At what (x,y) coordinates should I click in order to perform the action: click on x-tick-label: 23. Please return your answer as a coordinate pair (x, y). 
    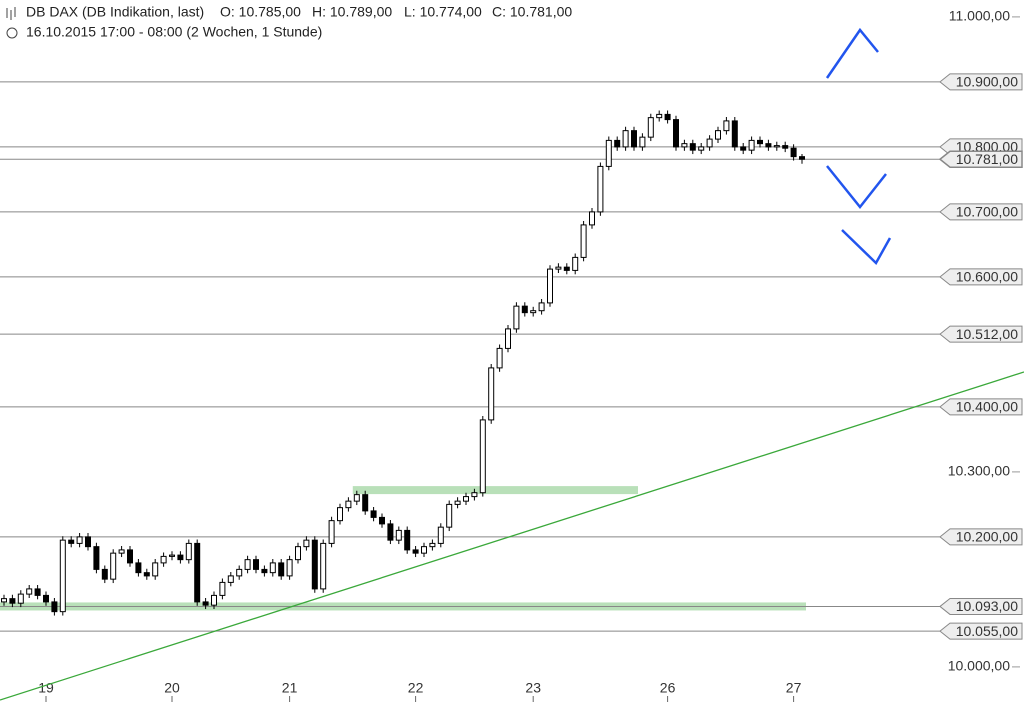
    Looking at the image, I should click on (533, 688).